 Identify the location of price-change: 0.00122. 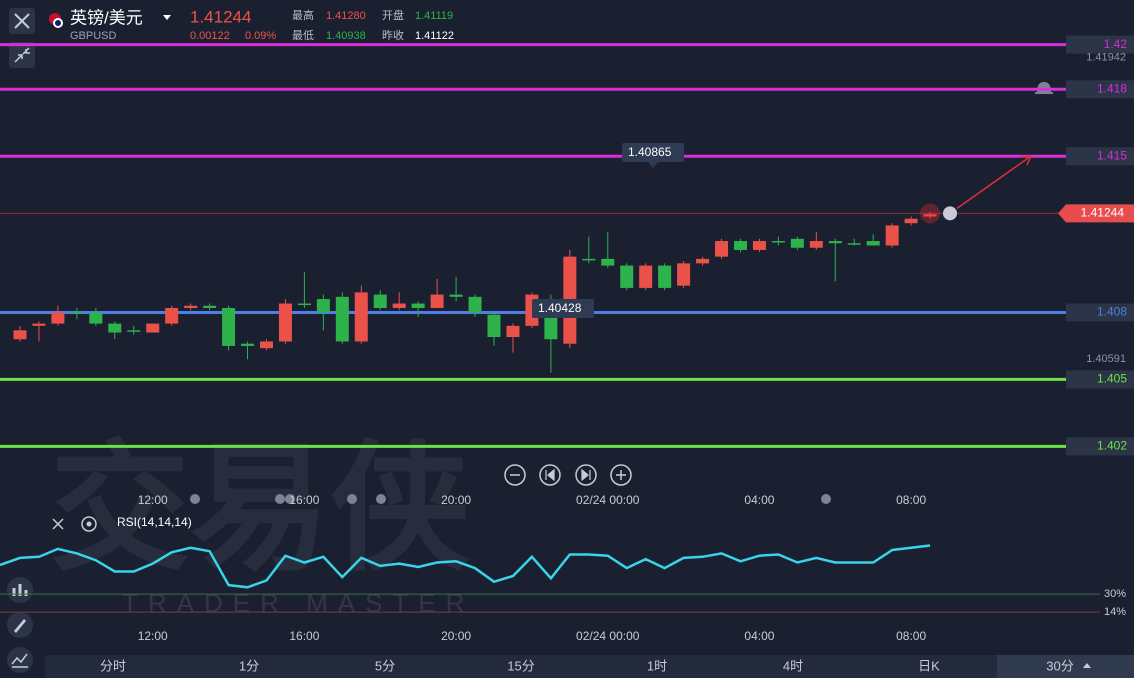
(210, 36).